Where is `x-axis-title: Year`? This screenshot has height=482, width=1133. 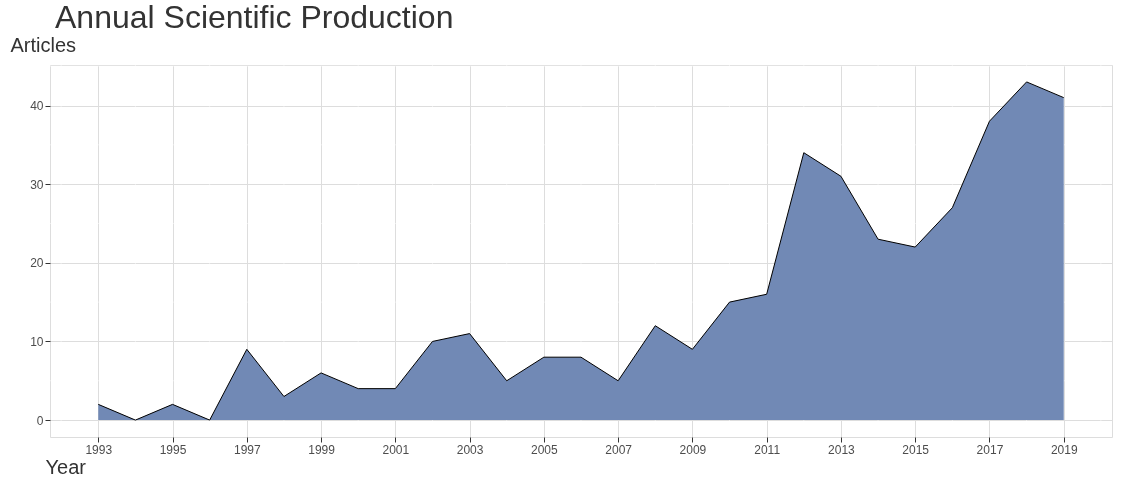
x-axis-title: Year is located at coordinates (66, 466).